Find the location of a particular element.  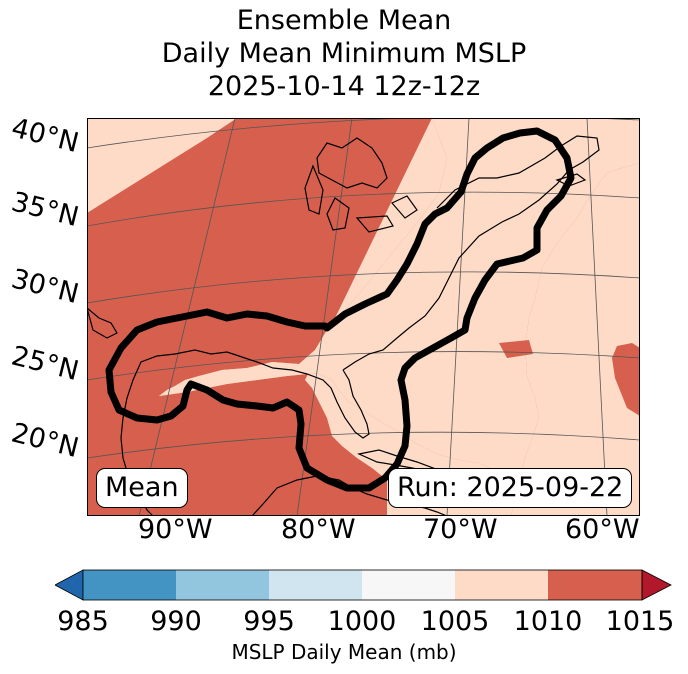

title-line-2: Daily Mean Minimum MSLP is located at coordinates (344, 53).